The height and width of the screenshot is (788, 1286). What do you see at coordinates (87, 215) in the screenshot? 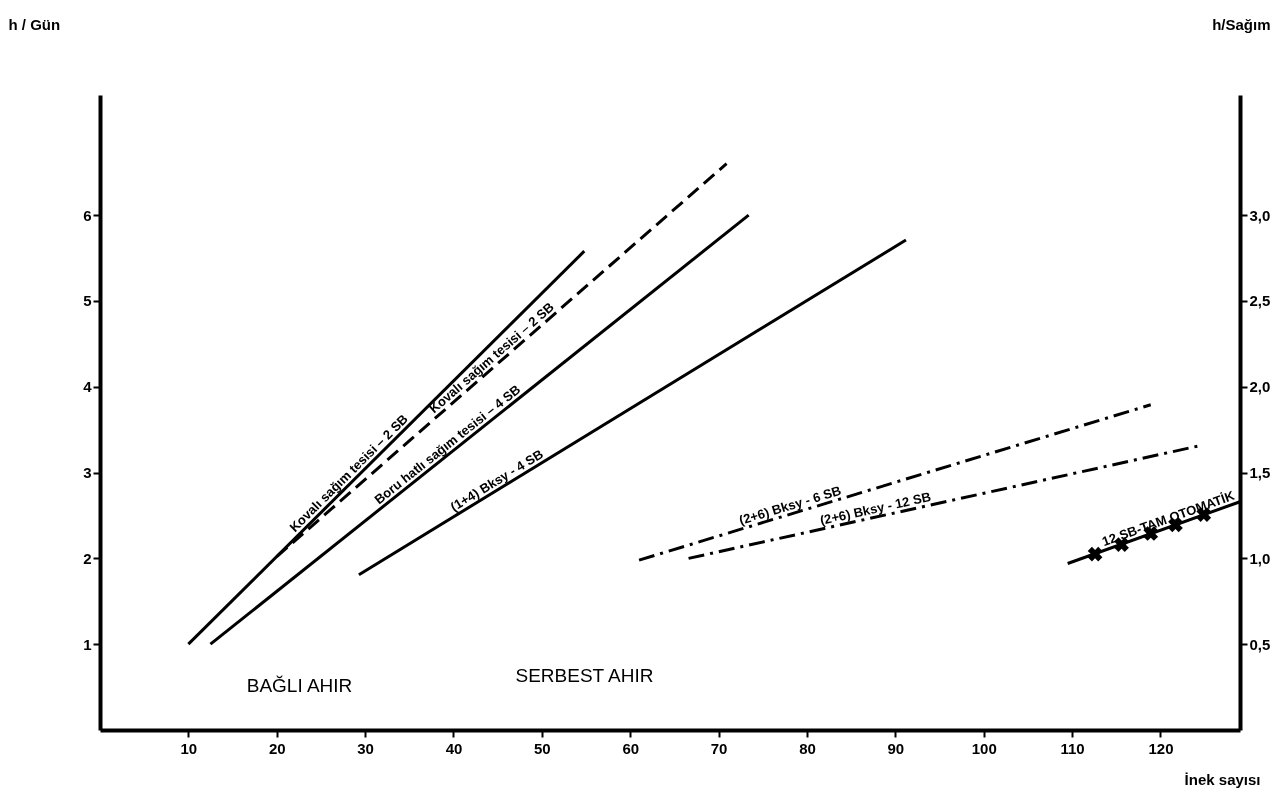
I see `y-tick-label: 6` at bounding box center [87, 215].